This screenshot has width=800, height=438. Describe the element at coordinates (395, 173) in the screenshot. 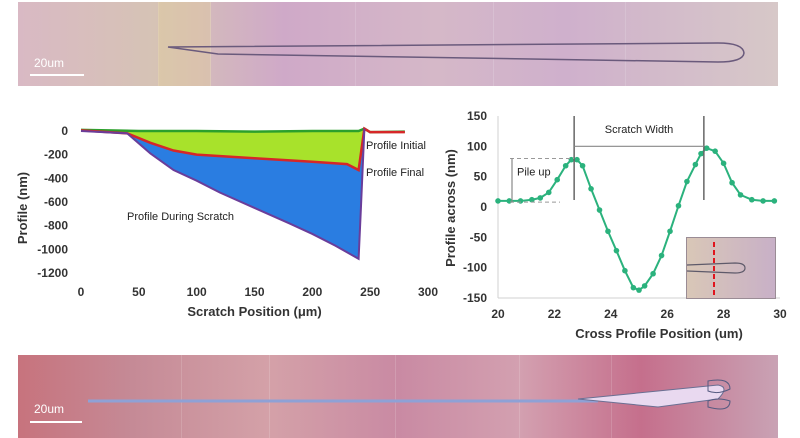

I see `annotation-profile-final: Profile Final` at that location.